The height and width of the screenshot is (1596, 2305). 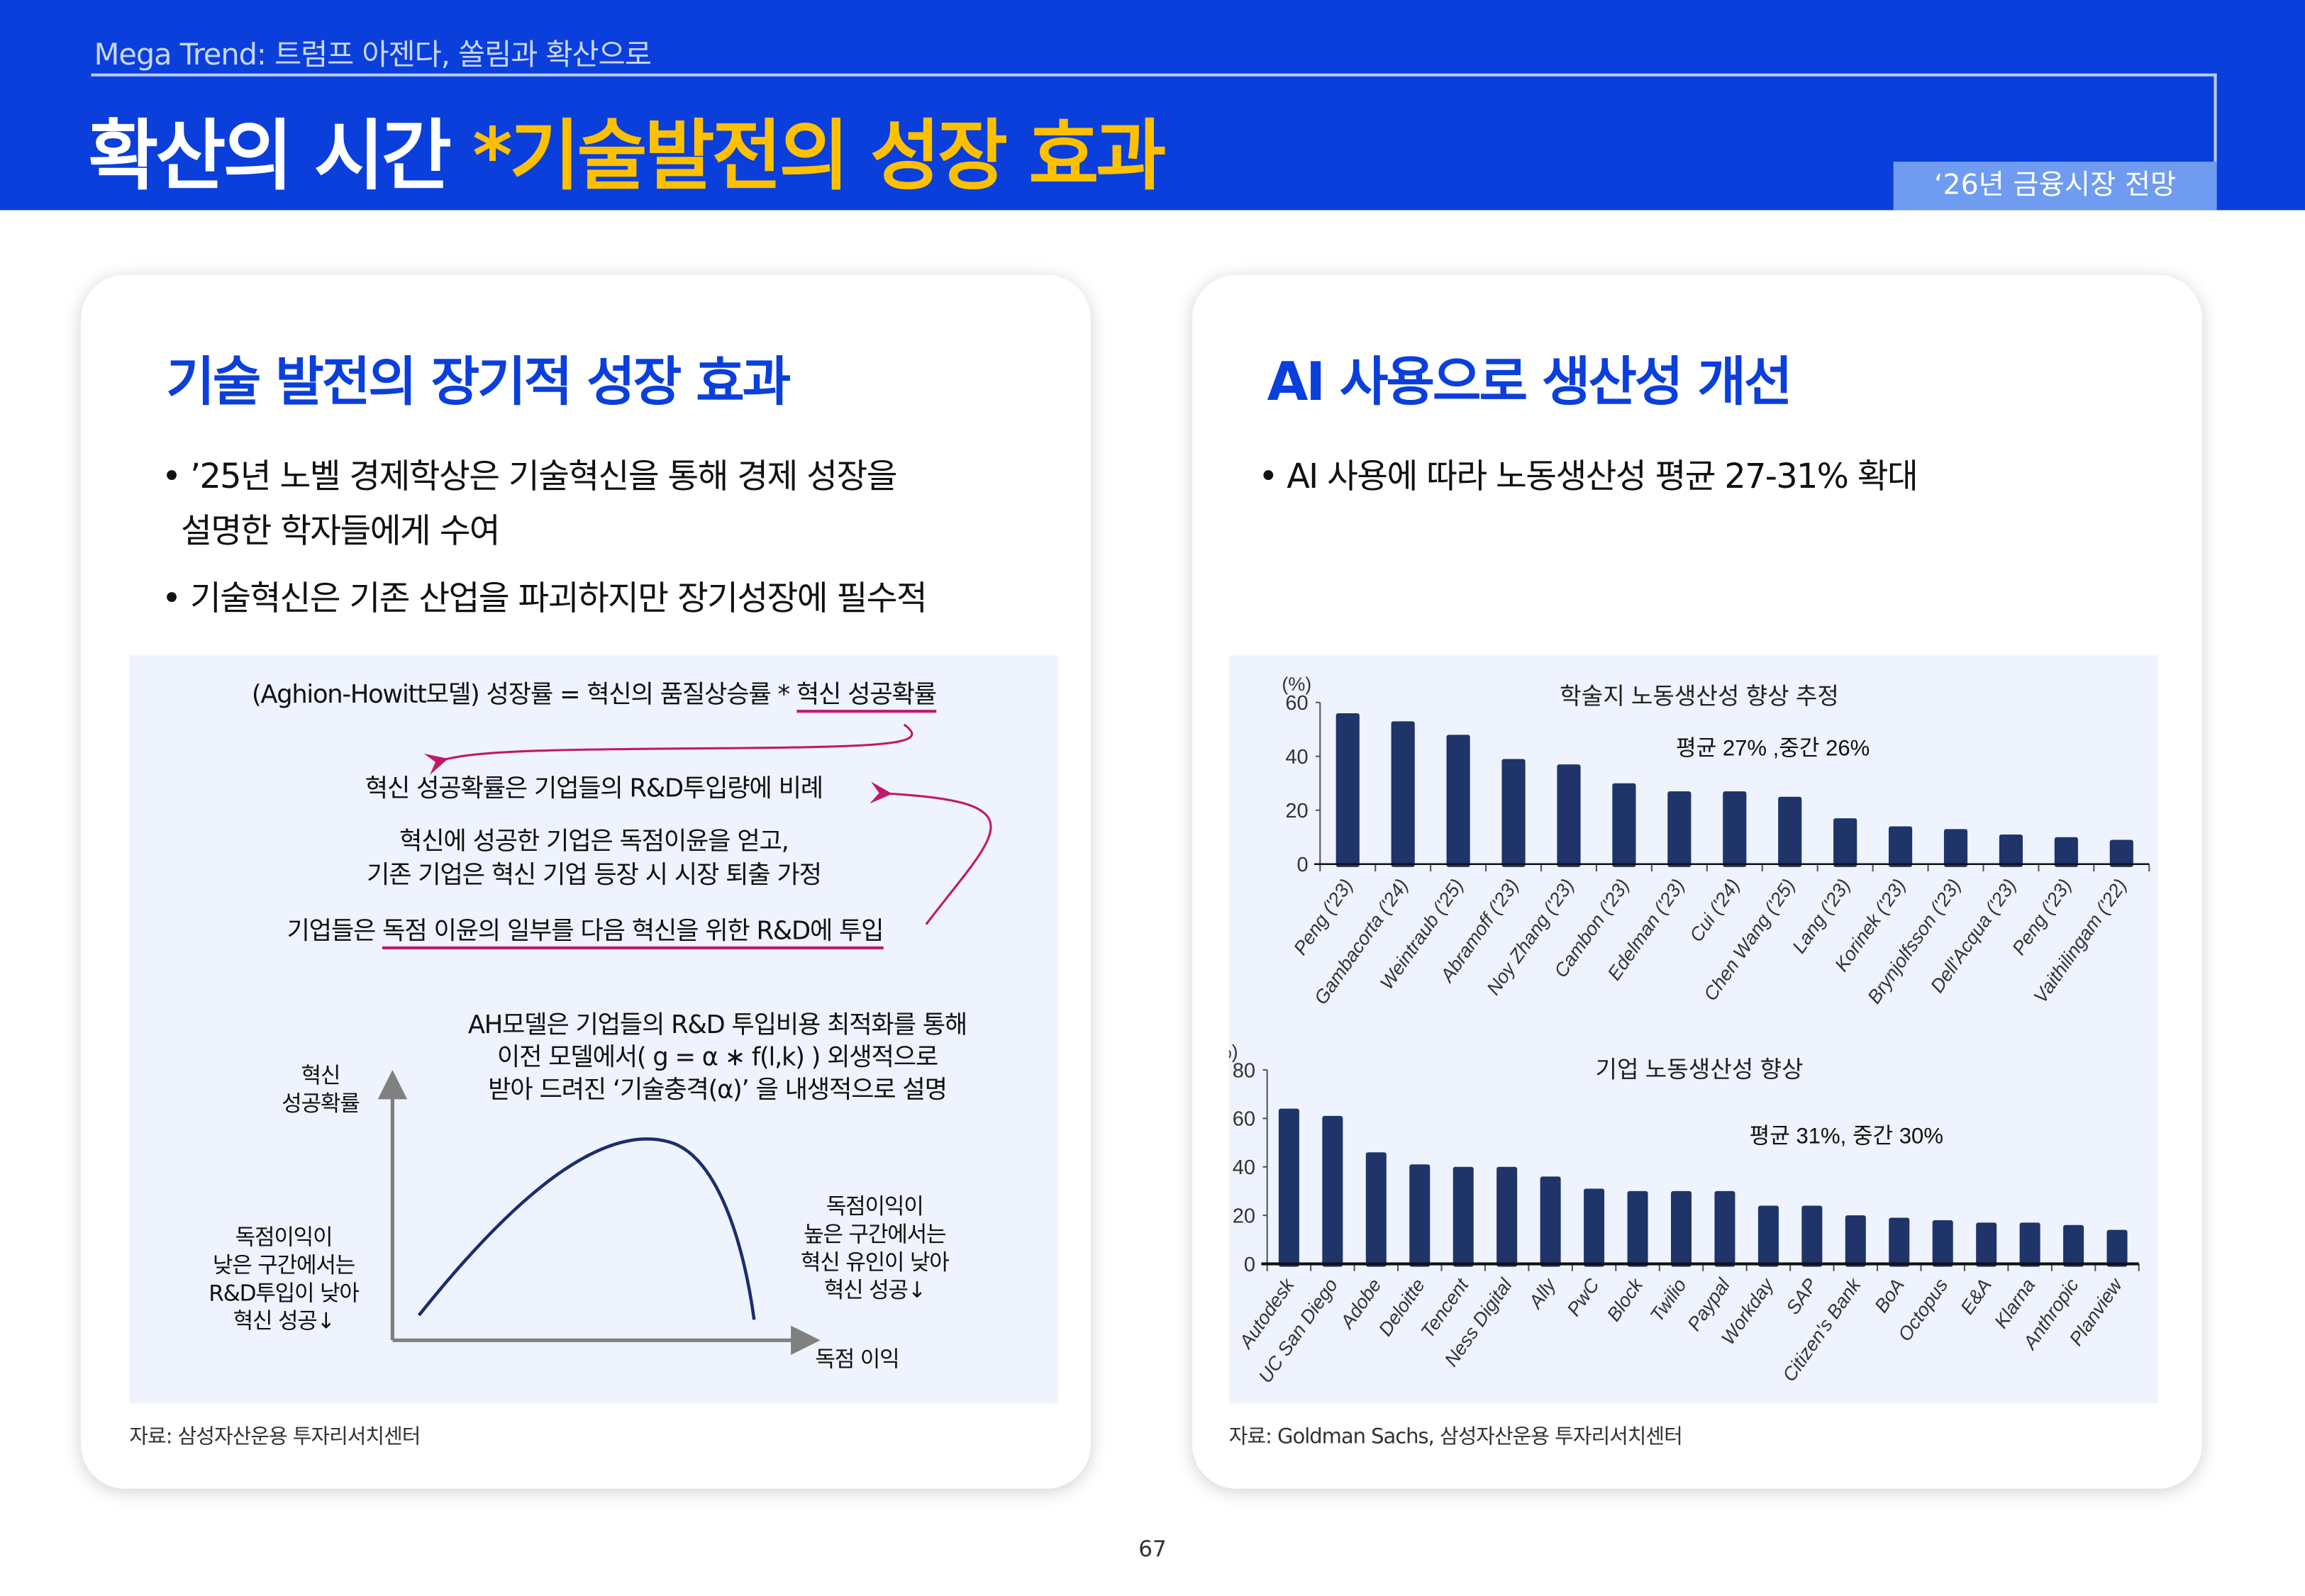 I want to click on x-tick-label: E&A, so click(x=1975, y=1296).